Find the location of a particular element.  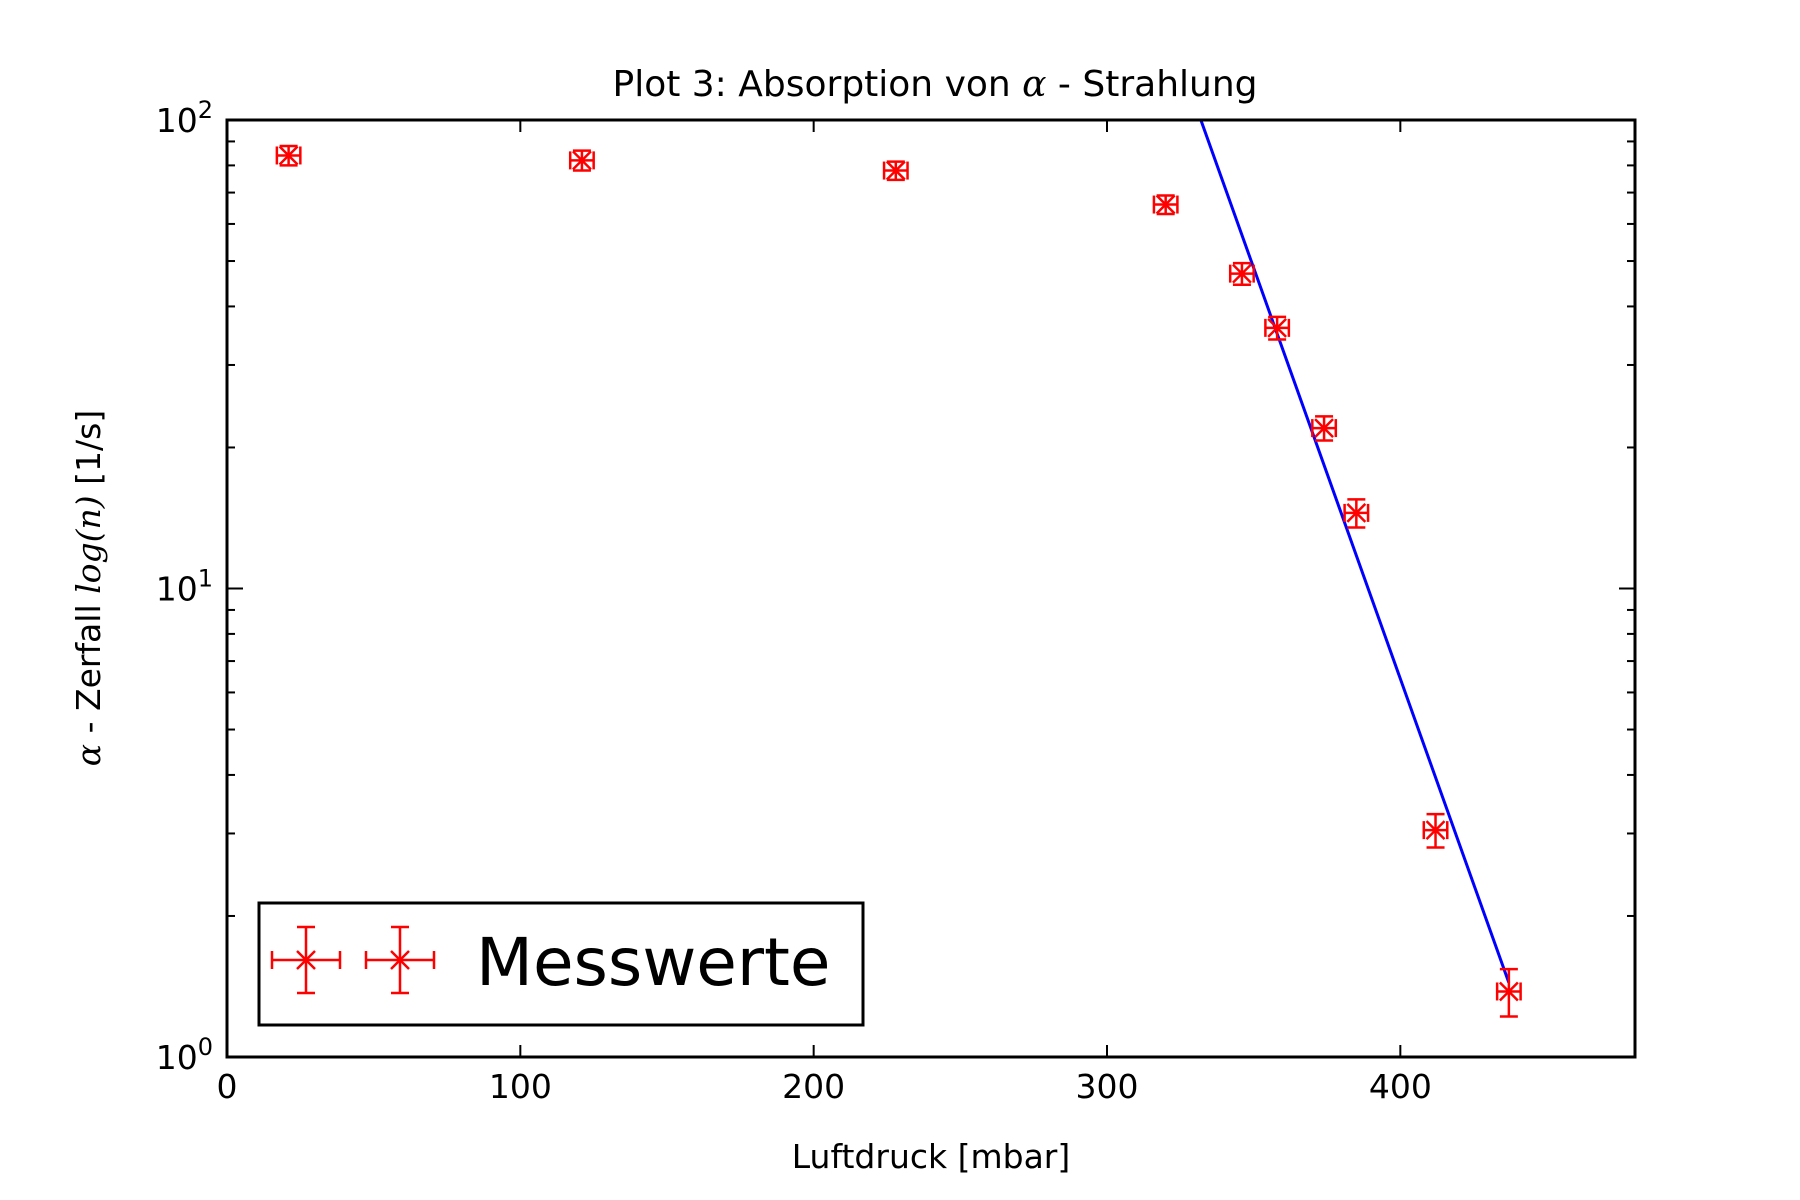

chart-title: Plot 3: Absorption von α - Strahlung is located at coordinates (934, 84).